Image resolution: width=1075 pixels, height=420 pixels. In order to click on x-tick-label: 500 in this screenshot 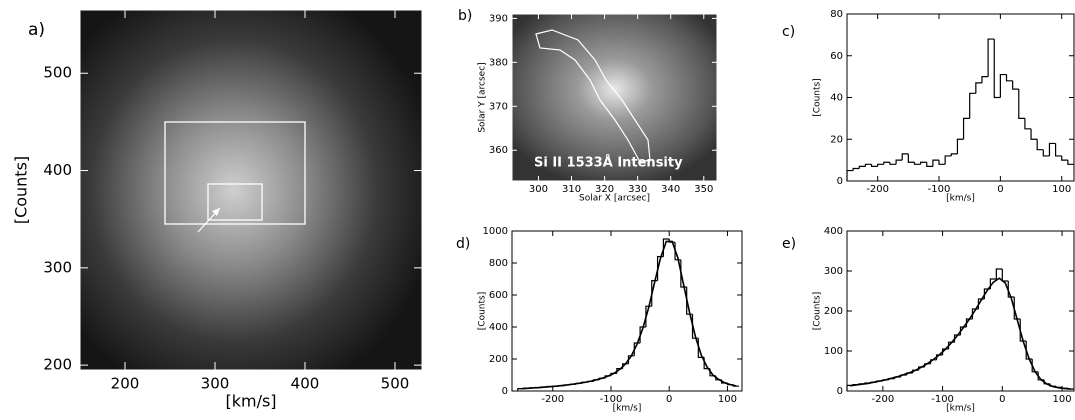, I will do `click(395, 384)`.